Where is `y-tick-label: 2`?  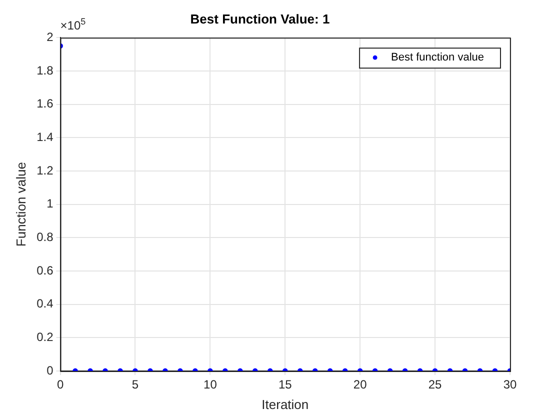 y-tick-label: 2 is located at coordinates (50, 37).